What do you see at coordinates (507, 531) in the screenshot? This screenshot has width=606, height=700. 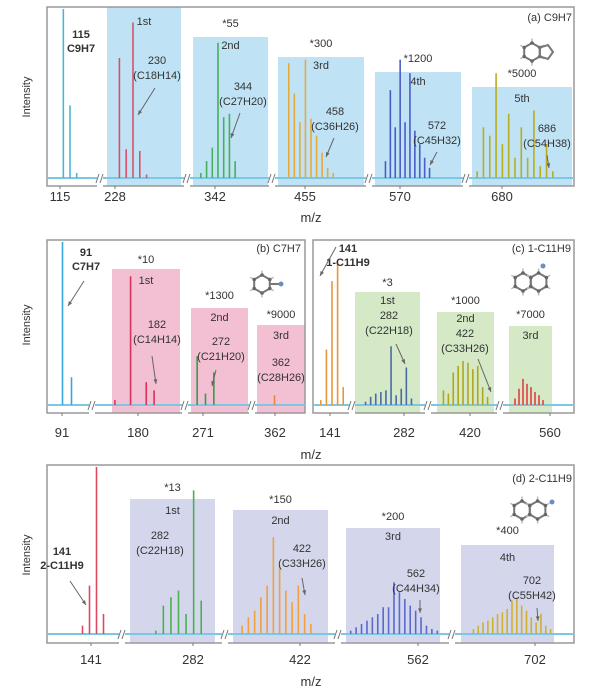 I see `scale-multiplier: *400` at bounding box center [507, 531].